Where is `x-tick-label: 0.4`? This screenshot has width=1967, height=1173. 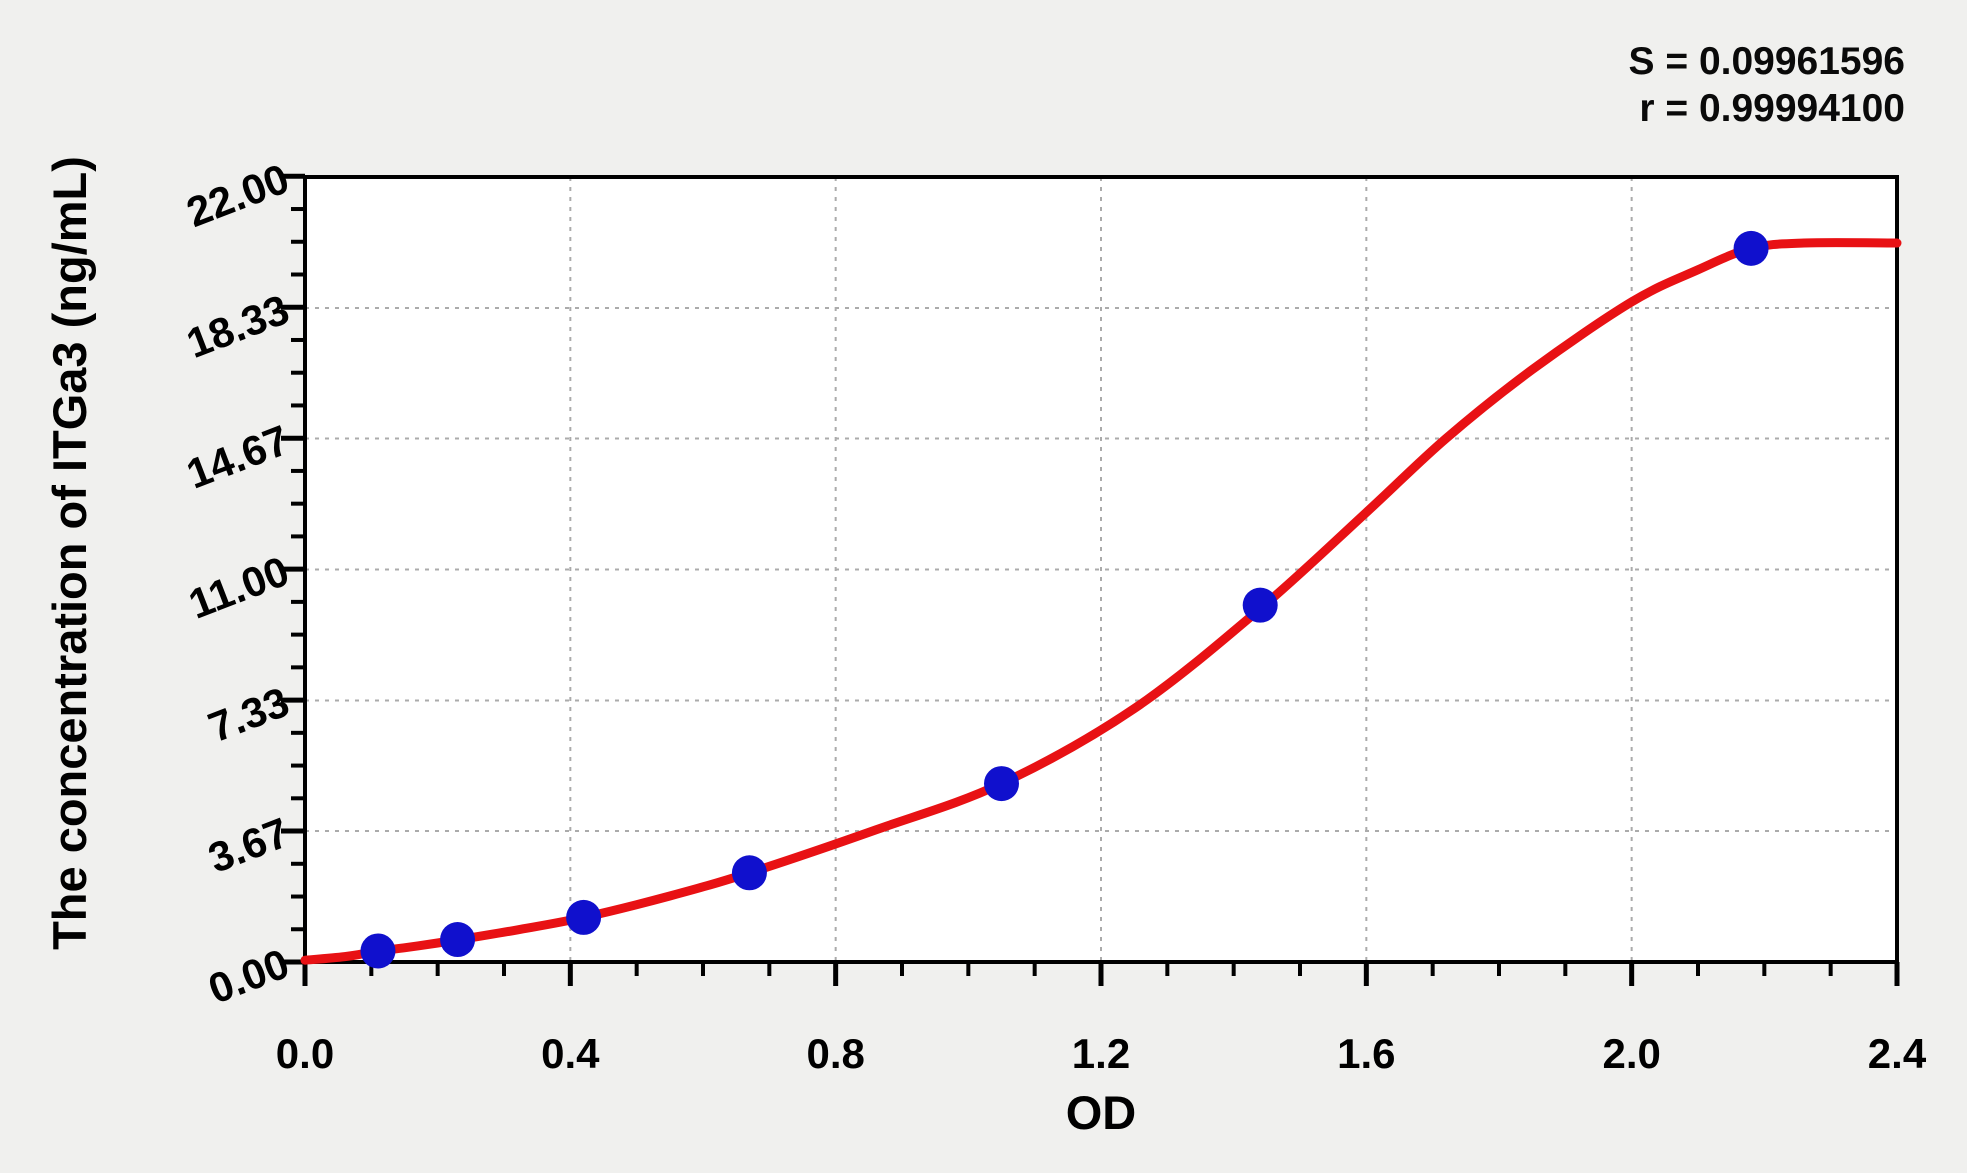 x-tick-label: 0.4 is located at coordinates (570, 1053).